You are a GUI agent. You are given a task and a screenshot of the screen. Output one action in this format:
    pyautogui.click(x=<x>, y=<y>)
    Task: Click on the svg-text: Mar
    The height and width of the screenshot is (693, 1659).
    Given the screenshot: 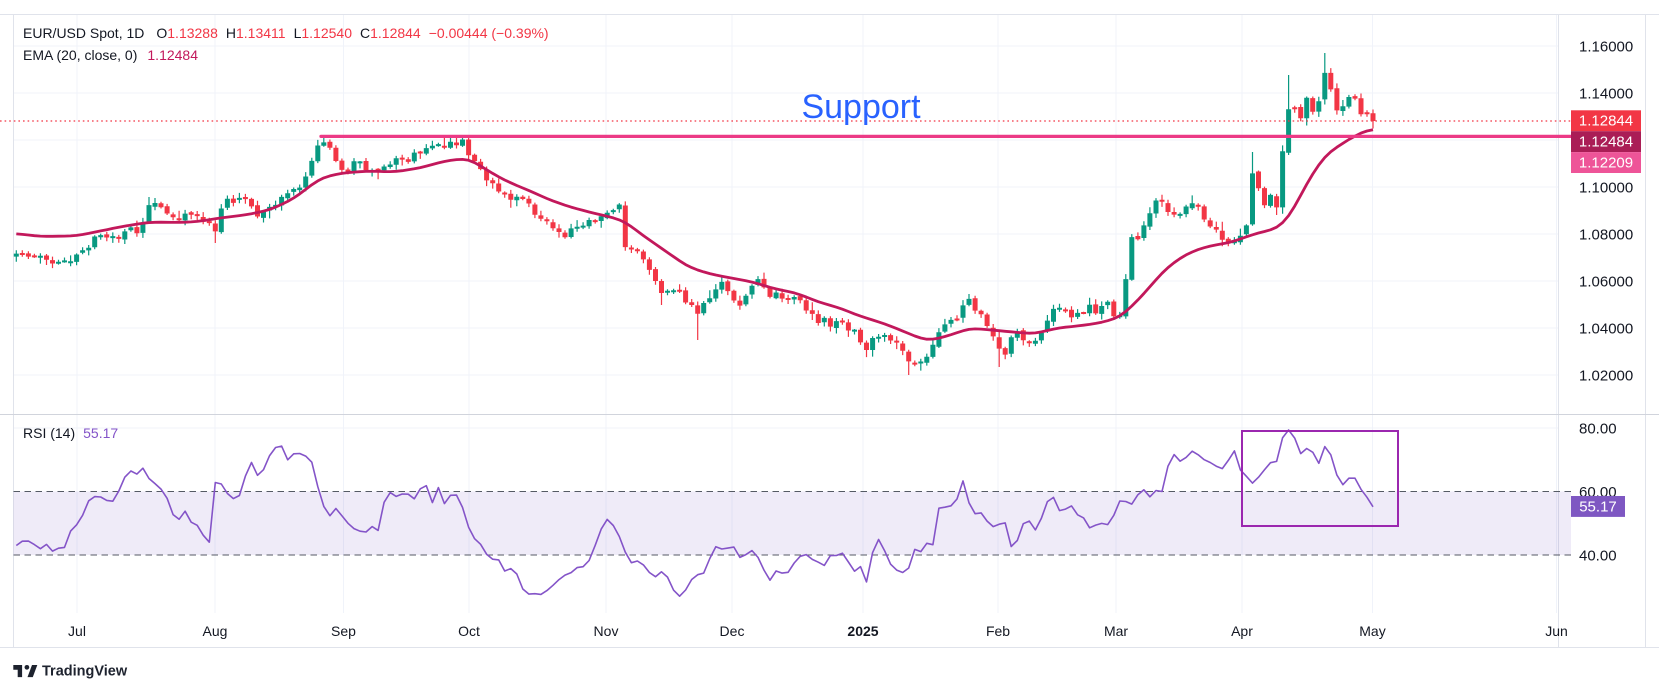 What is the action you would take?
    pyautogui.click(x=1116, y=631)
    